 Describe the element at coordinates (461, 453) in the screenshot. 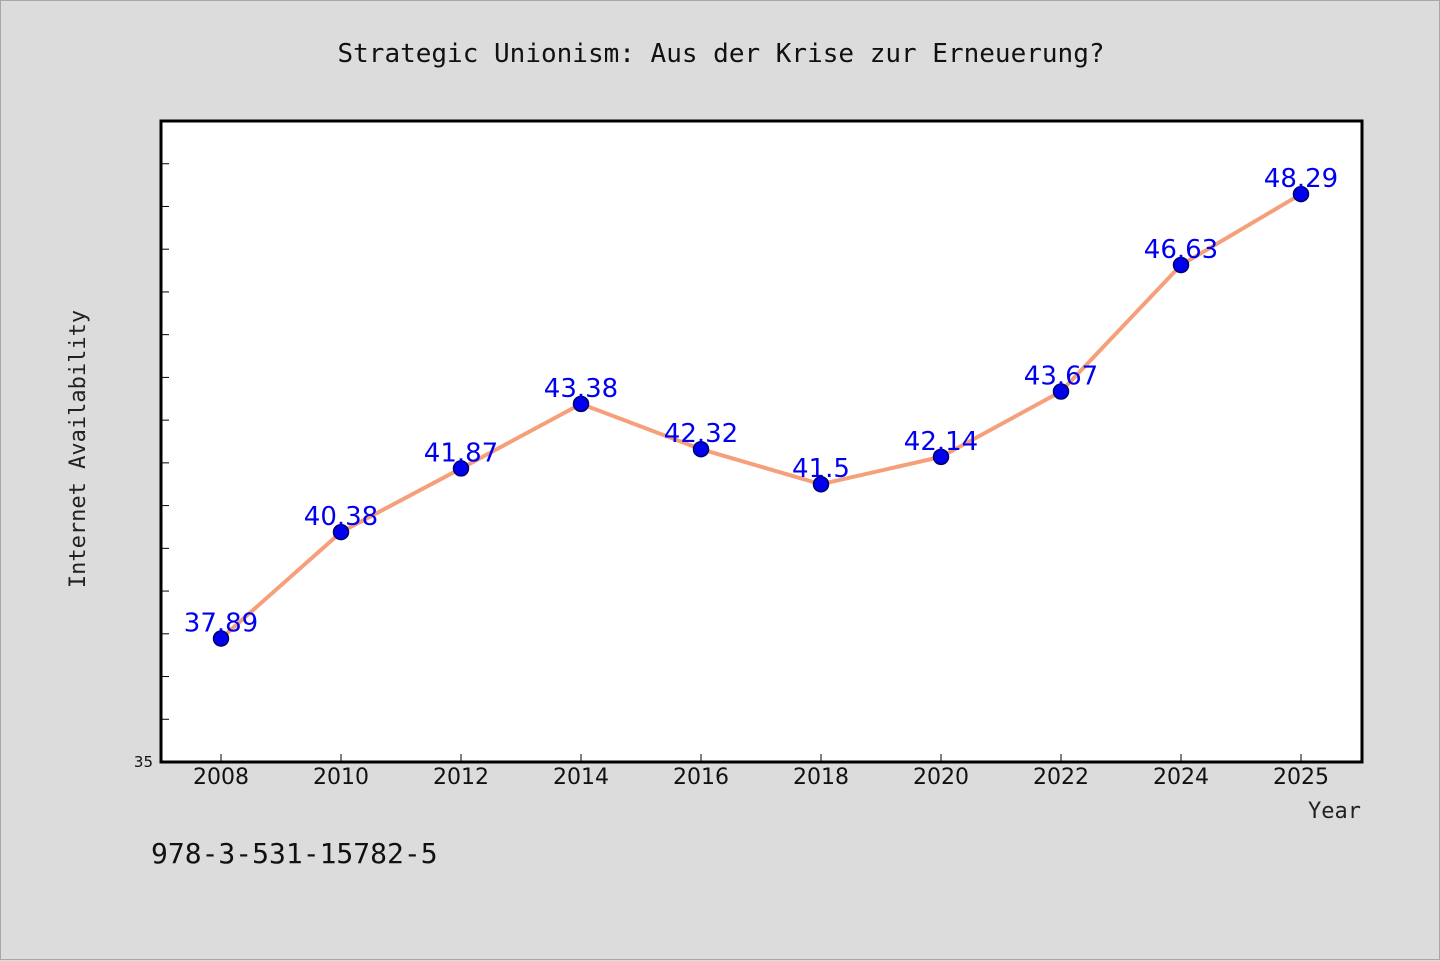

I see `data-label: 41.87` at that location.